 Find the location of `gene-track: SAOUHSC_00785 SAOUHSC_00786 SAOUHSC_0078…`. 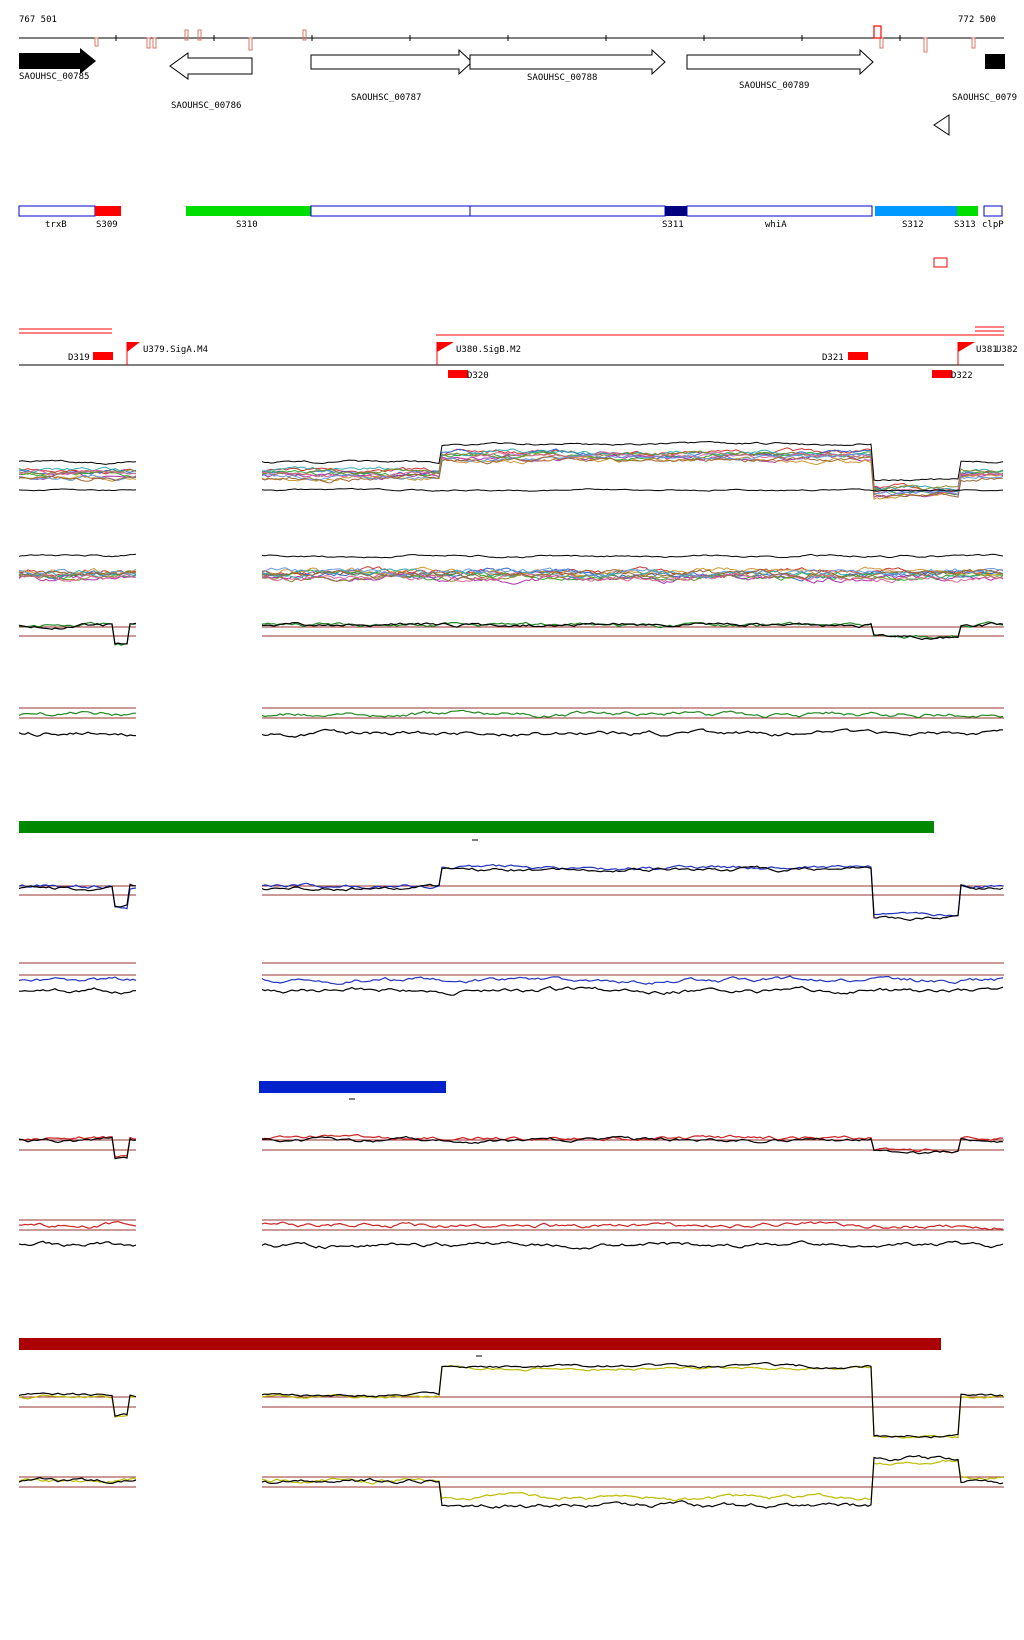

gene-track: SAOUHSC_00785 SAOUHSC_00786 SAOUHSC_0078… is located at coordinates (518, 92).